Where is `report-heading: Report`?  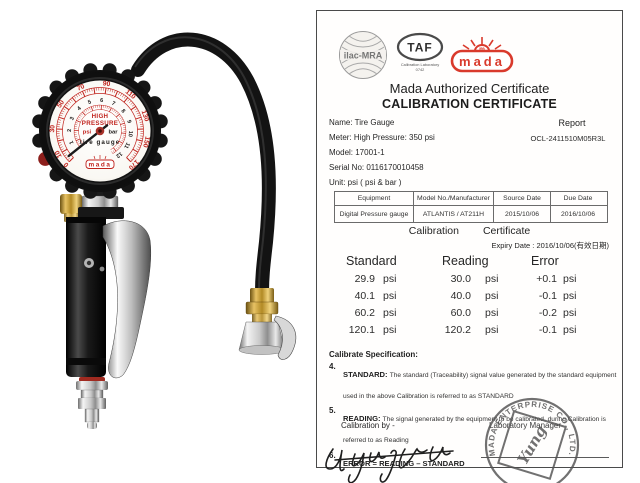
report-heading: Report is located at coordinates (572, 123).